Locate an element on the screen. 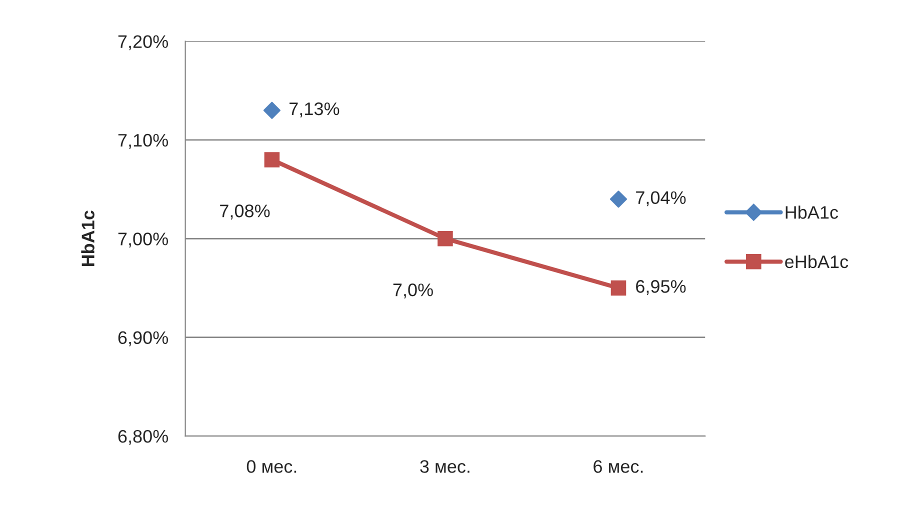 This screenshot has width=904, height=516. y-tick-label: 6,80% is located at coordinates (143, 437).